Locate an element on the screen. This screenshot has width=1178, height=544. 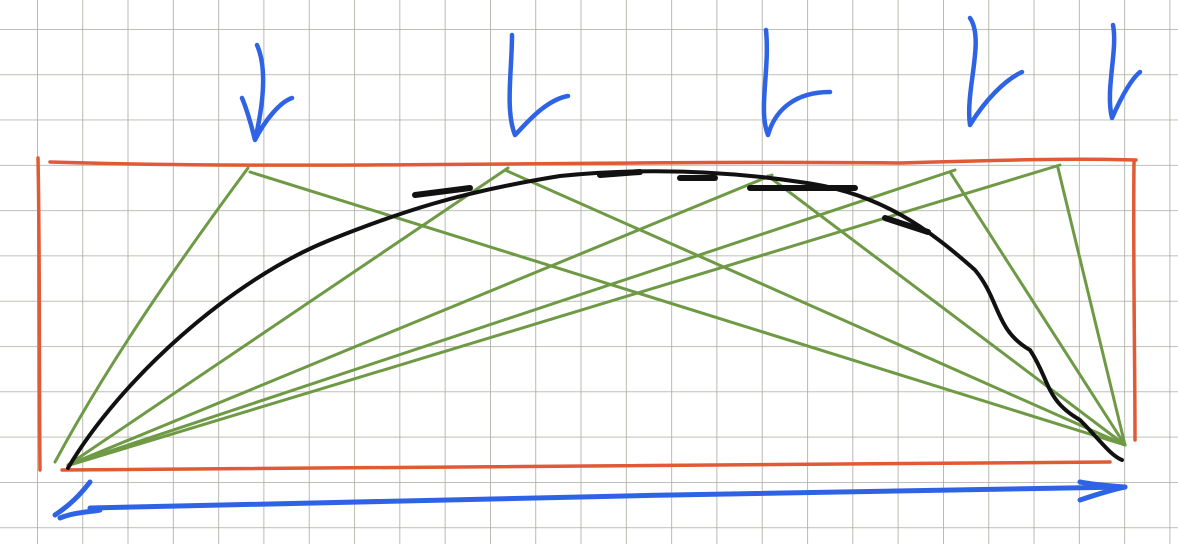
arrow-head is located at coordinates (1102, 491).